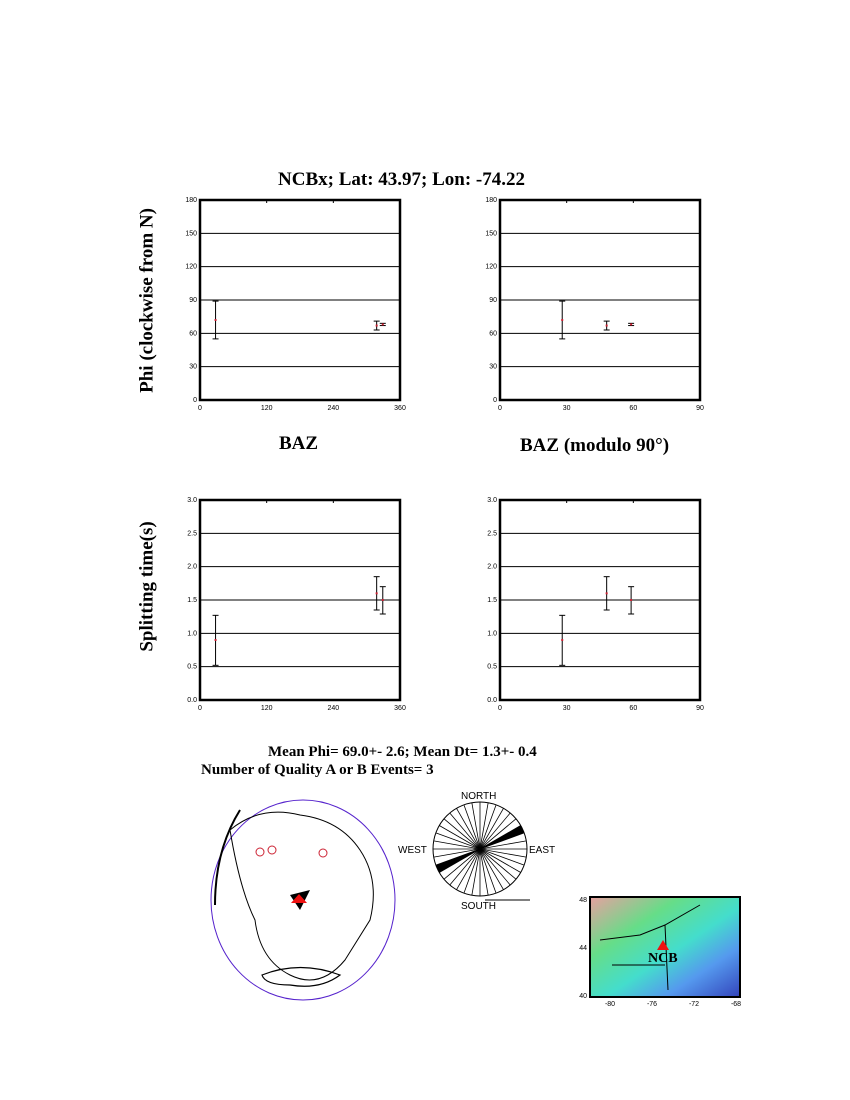 This screenshot has height=1100, width=850. I want to click on map-lat-tick: 40, so click(583, 996).